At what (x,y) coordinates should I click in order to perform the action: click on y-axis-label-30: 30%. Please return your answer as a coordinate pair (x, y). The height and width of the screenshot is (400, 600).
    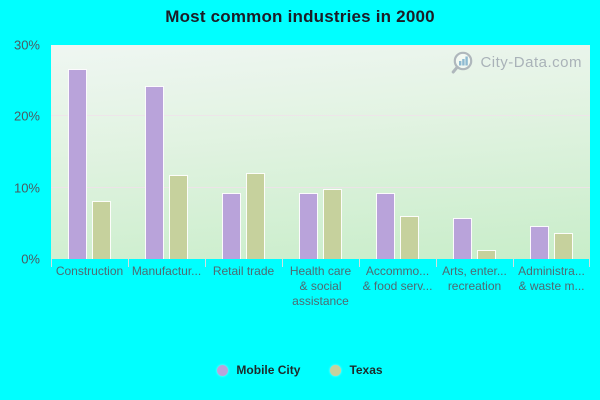
    Looking at the image, I should click on (26, 45).